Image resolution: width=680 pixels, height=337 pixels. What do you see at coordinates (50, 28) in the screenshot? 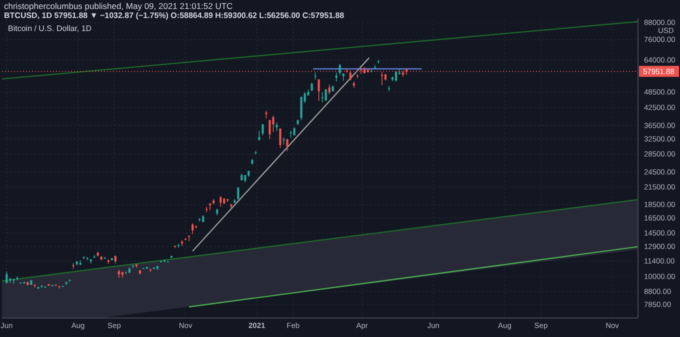
I see `annotation: Bitcoin / U.S. Dollar, 1D` at bounding box center [50, 28].